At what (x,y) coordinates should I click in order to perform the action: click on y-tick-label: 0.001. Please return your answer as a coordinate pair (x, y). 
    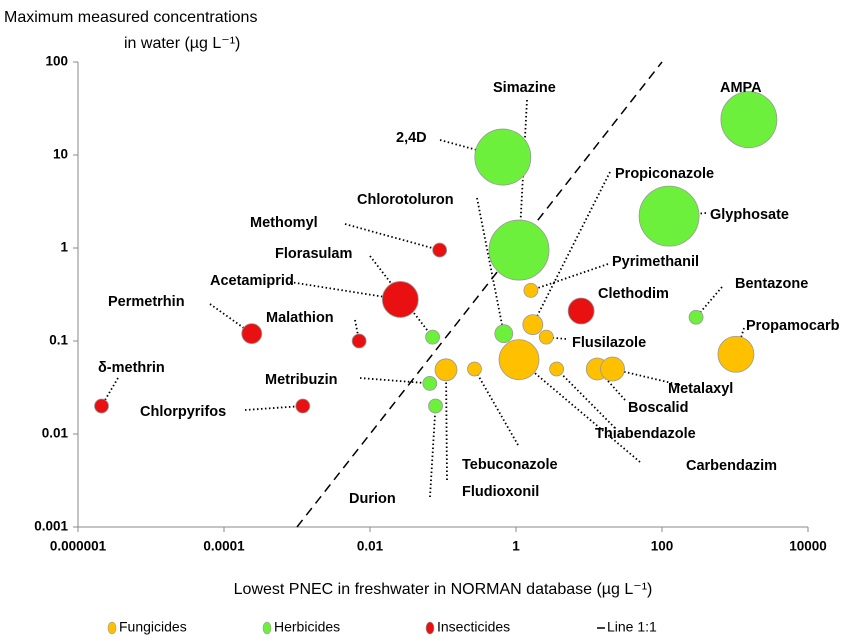
    Looking at the image, I should click on (51, 526).